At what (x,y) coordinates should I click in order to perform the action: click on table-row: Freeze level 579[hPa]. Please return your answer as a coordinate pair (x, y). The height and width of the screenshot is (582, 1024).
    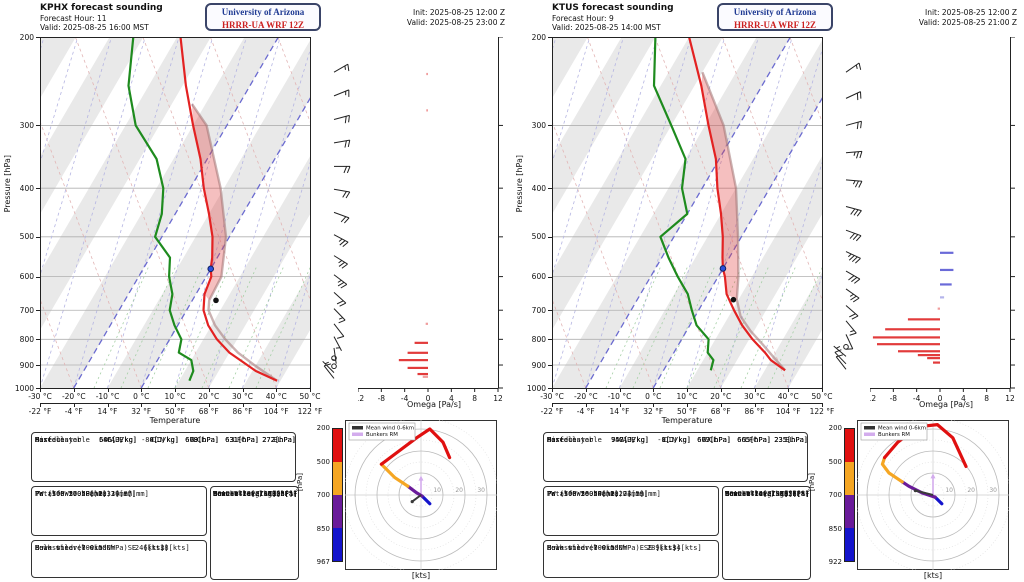
    Looking at the image, I should click on (255, 494).